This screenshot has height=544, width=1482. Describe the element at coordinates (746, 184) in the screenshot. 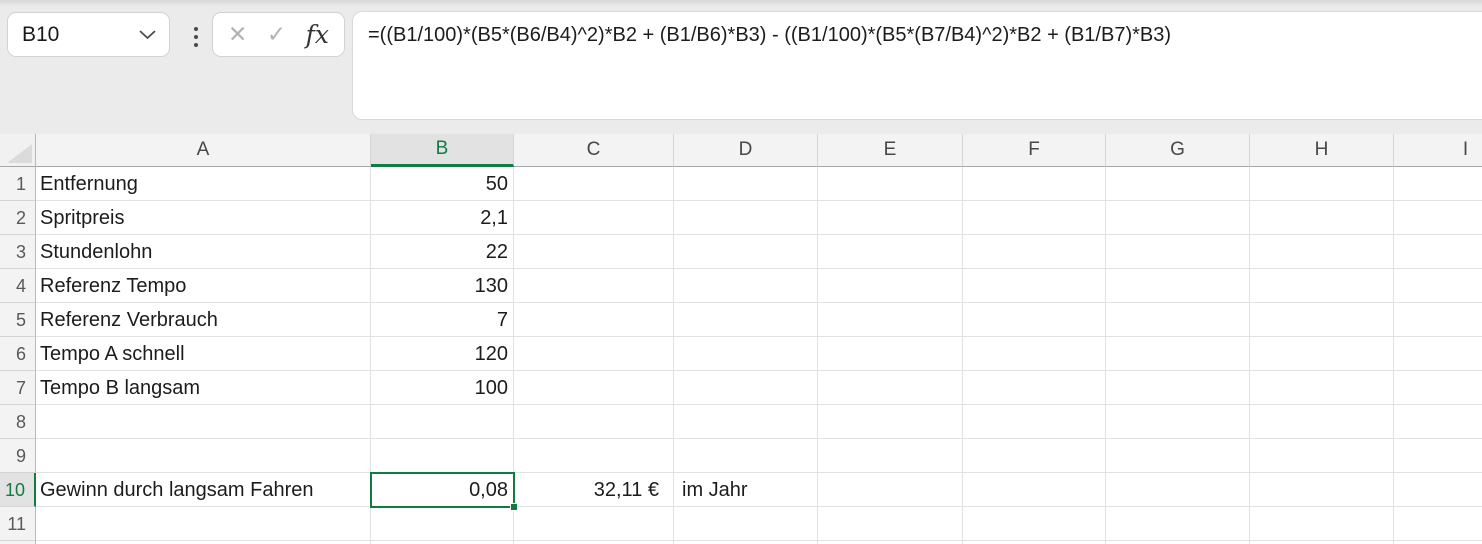

I see `cell-D1` at that location.